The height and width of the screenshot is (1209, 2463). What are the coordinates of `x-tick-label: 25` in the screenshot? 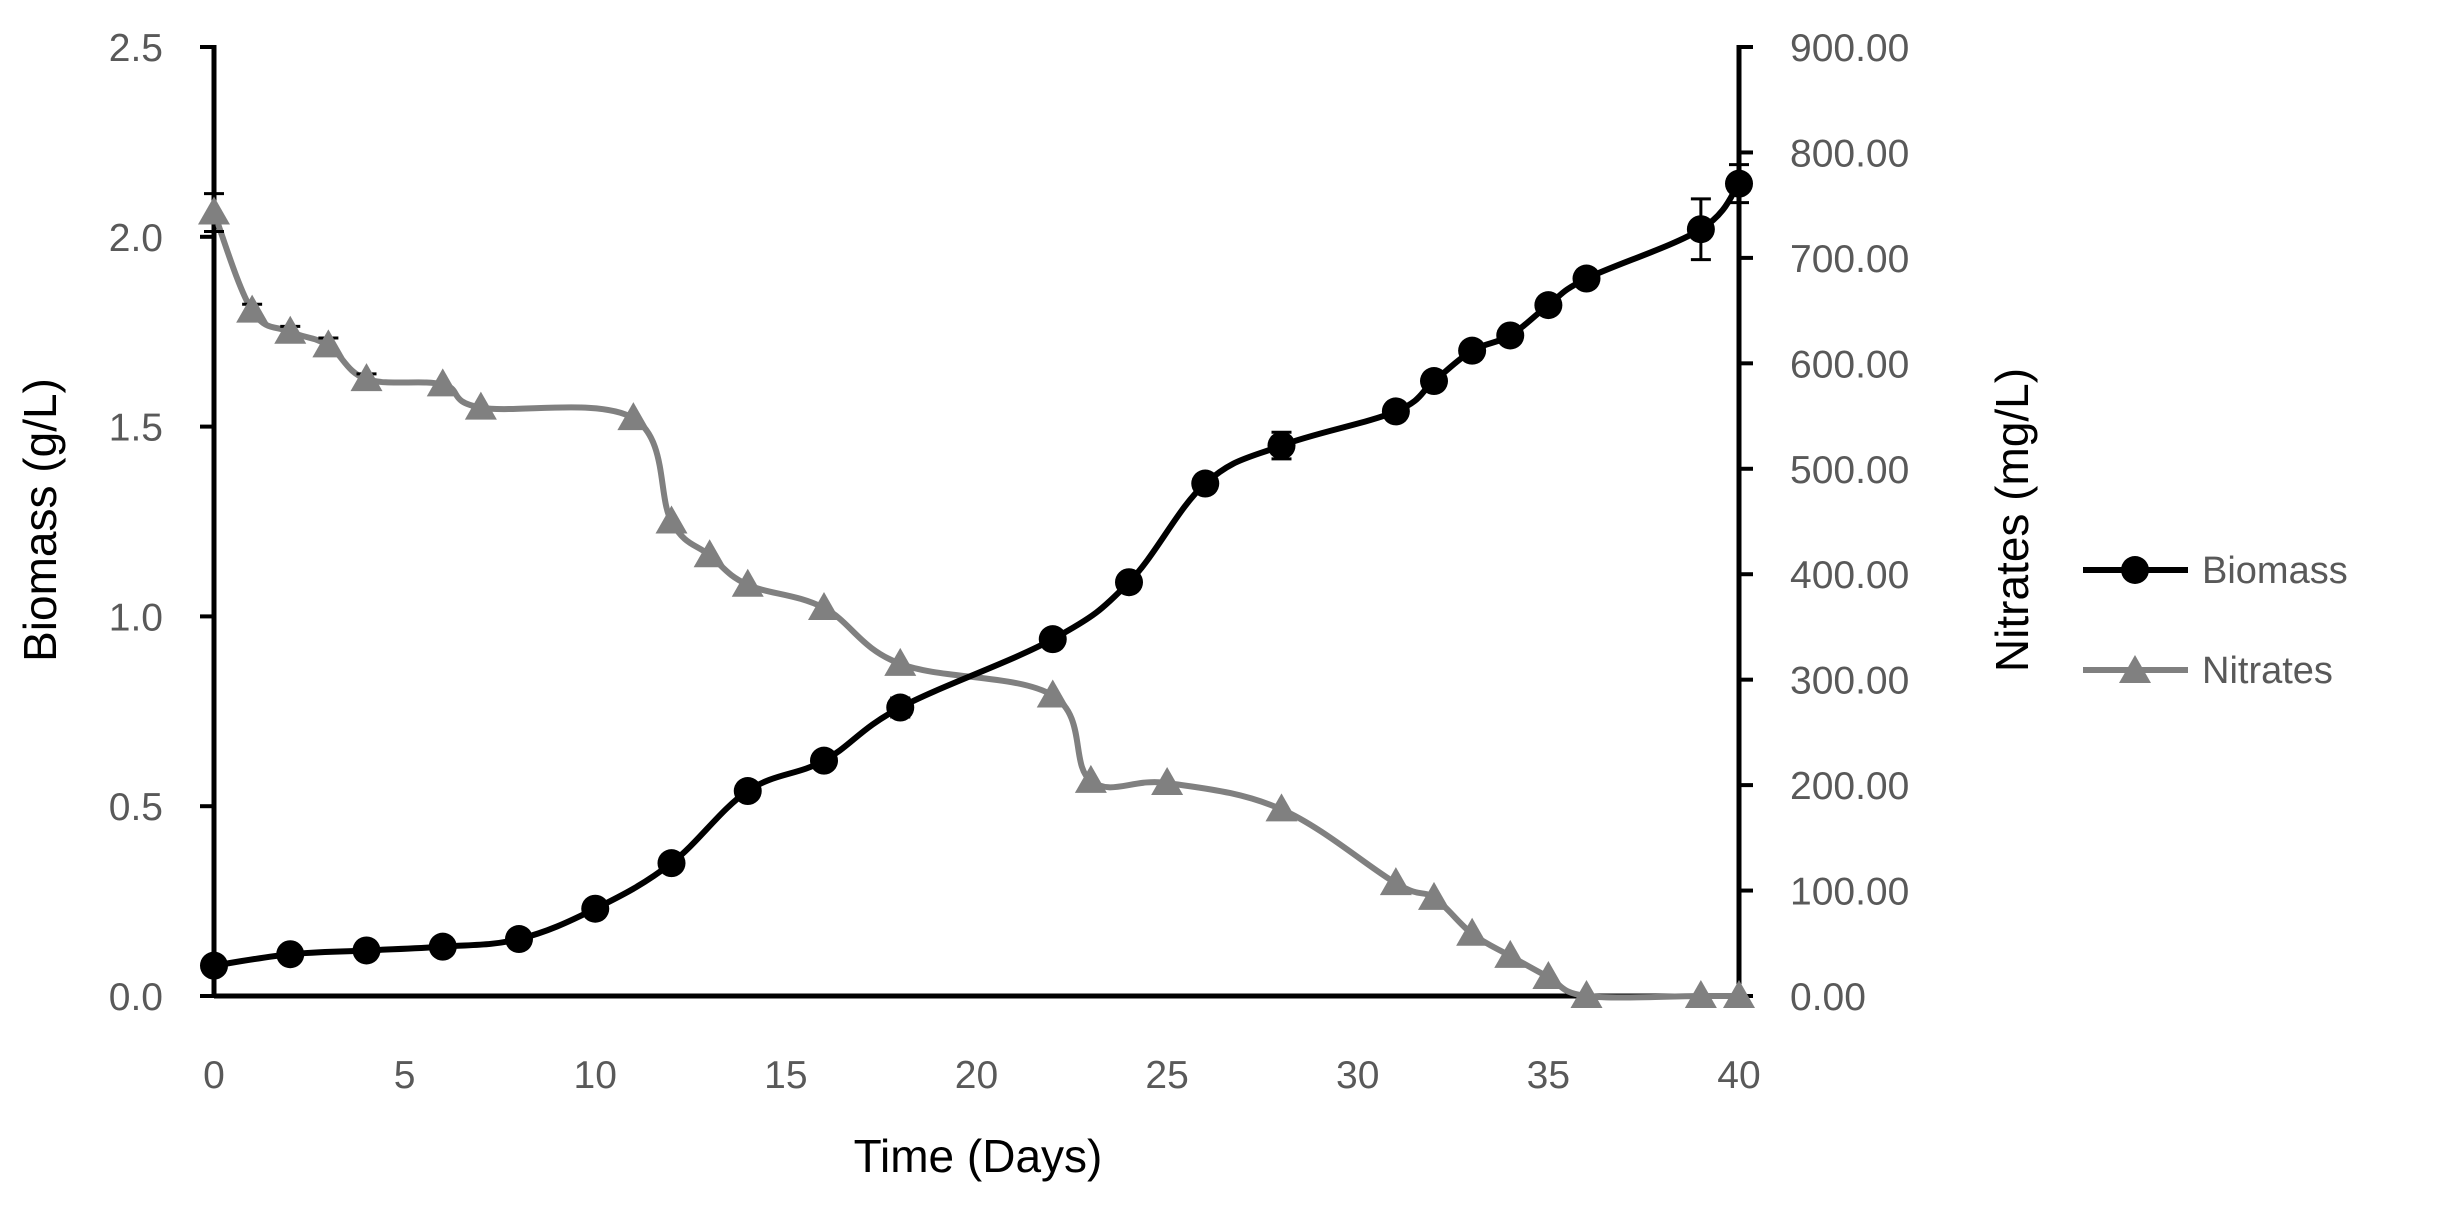 It's located at (1166, 1075).